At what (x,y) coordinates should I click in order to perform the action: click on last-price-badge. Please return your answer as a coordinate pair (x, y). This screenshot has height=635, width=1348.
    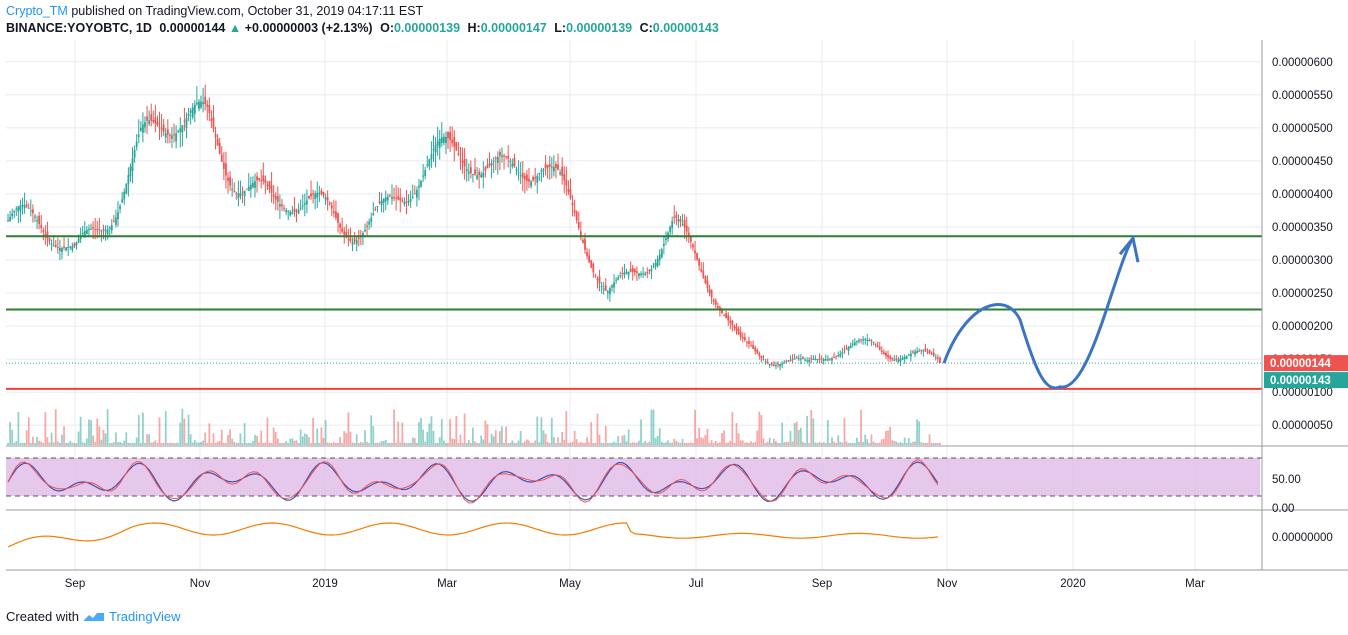
    Looking at the image, I should click on (1306, 363).